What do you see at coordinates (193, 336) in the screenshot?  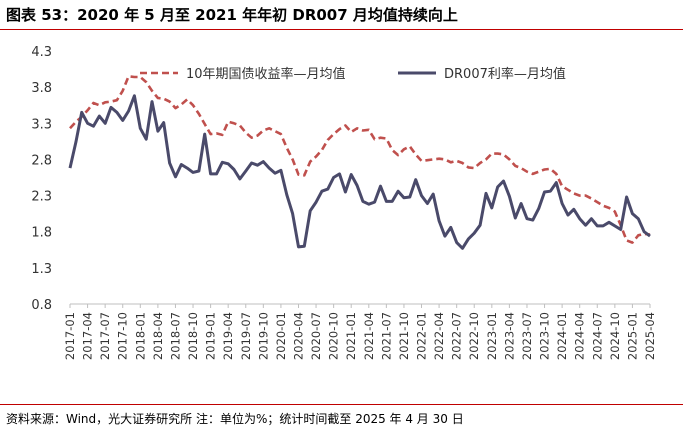 I see `x-tick-label: 2018-10` at bounding box center [193, 336].